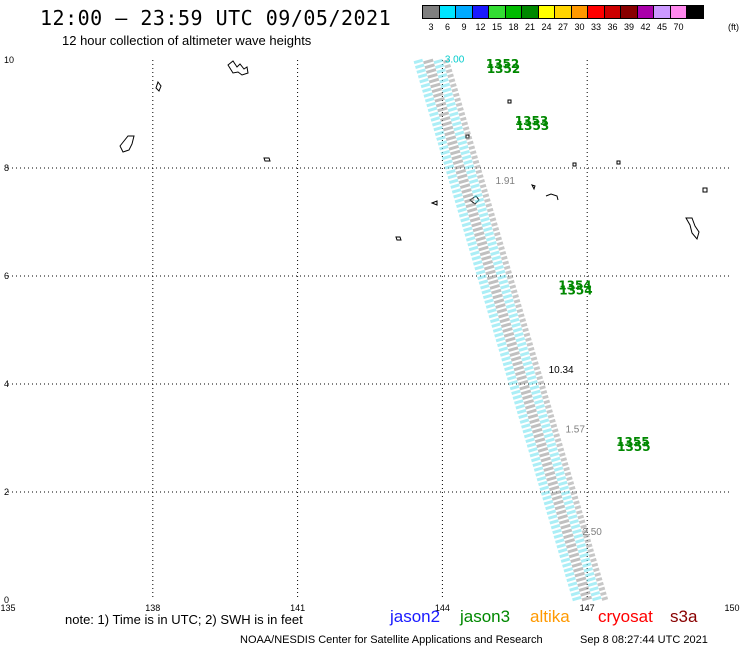  I want to click on colorbar-label: 12, so click(480, 27).